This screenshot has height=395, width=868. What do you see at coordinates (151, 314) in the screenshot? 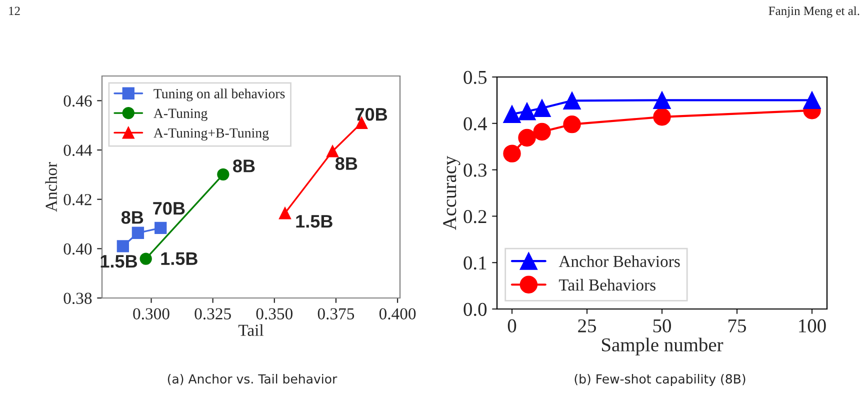
I see `x-tick-label: 0.300` at bounding box center [151, 314].